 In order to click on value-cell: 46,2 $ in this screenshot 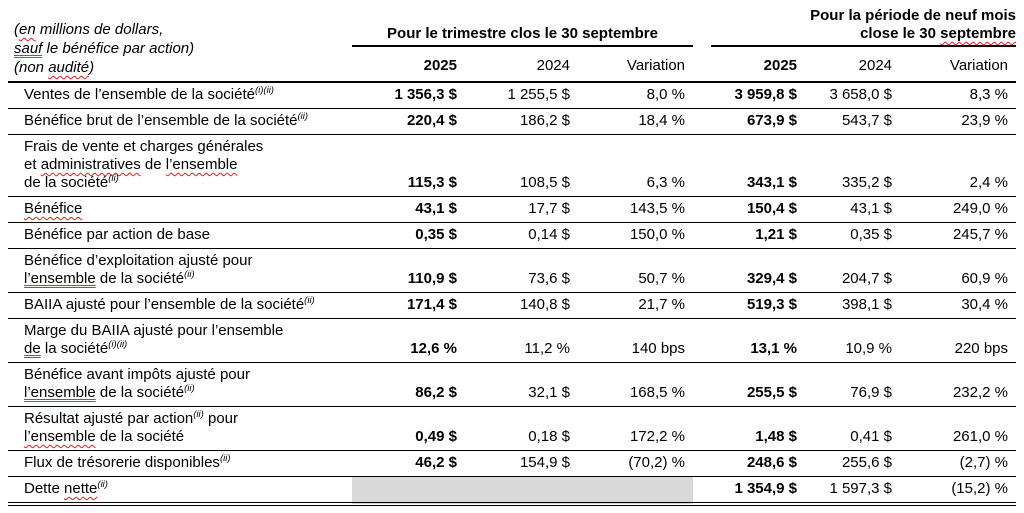, I will do `click(408, 463)`.